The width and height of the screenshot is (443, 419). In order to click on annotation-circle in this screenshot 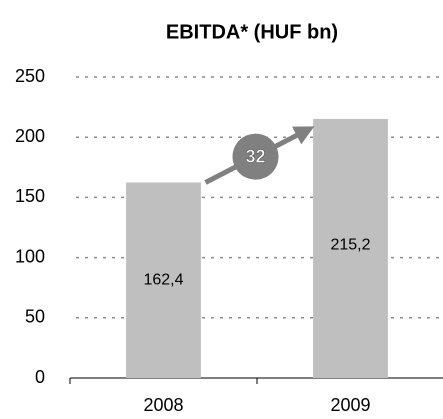, I will do `click(255, 156)`.